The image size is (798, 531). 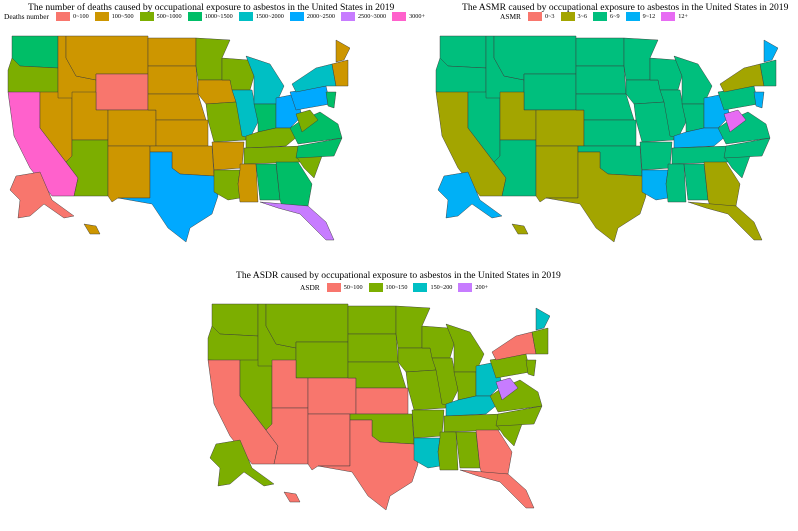 What do you see at coordinates (353, 287) in the screenshot?
I see `legend-label: 50~100` at bounding box center [353, 287].